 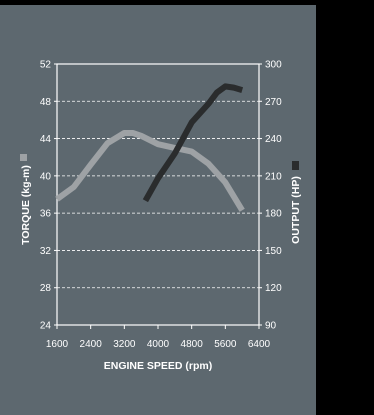 I want to click on y-right-tick-label: 210, so click(x=273, y=176).